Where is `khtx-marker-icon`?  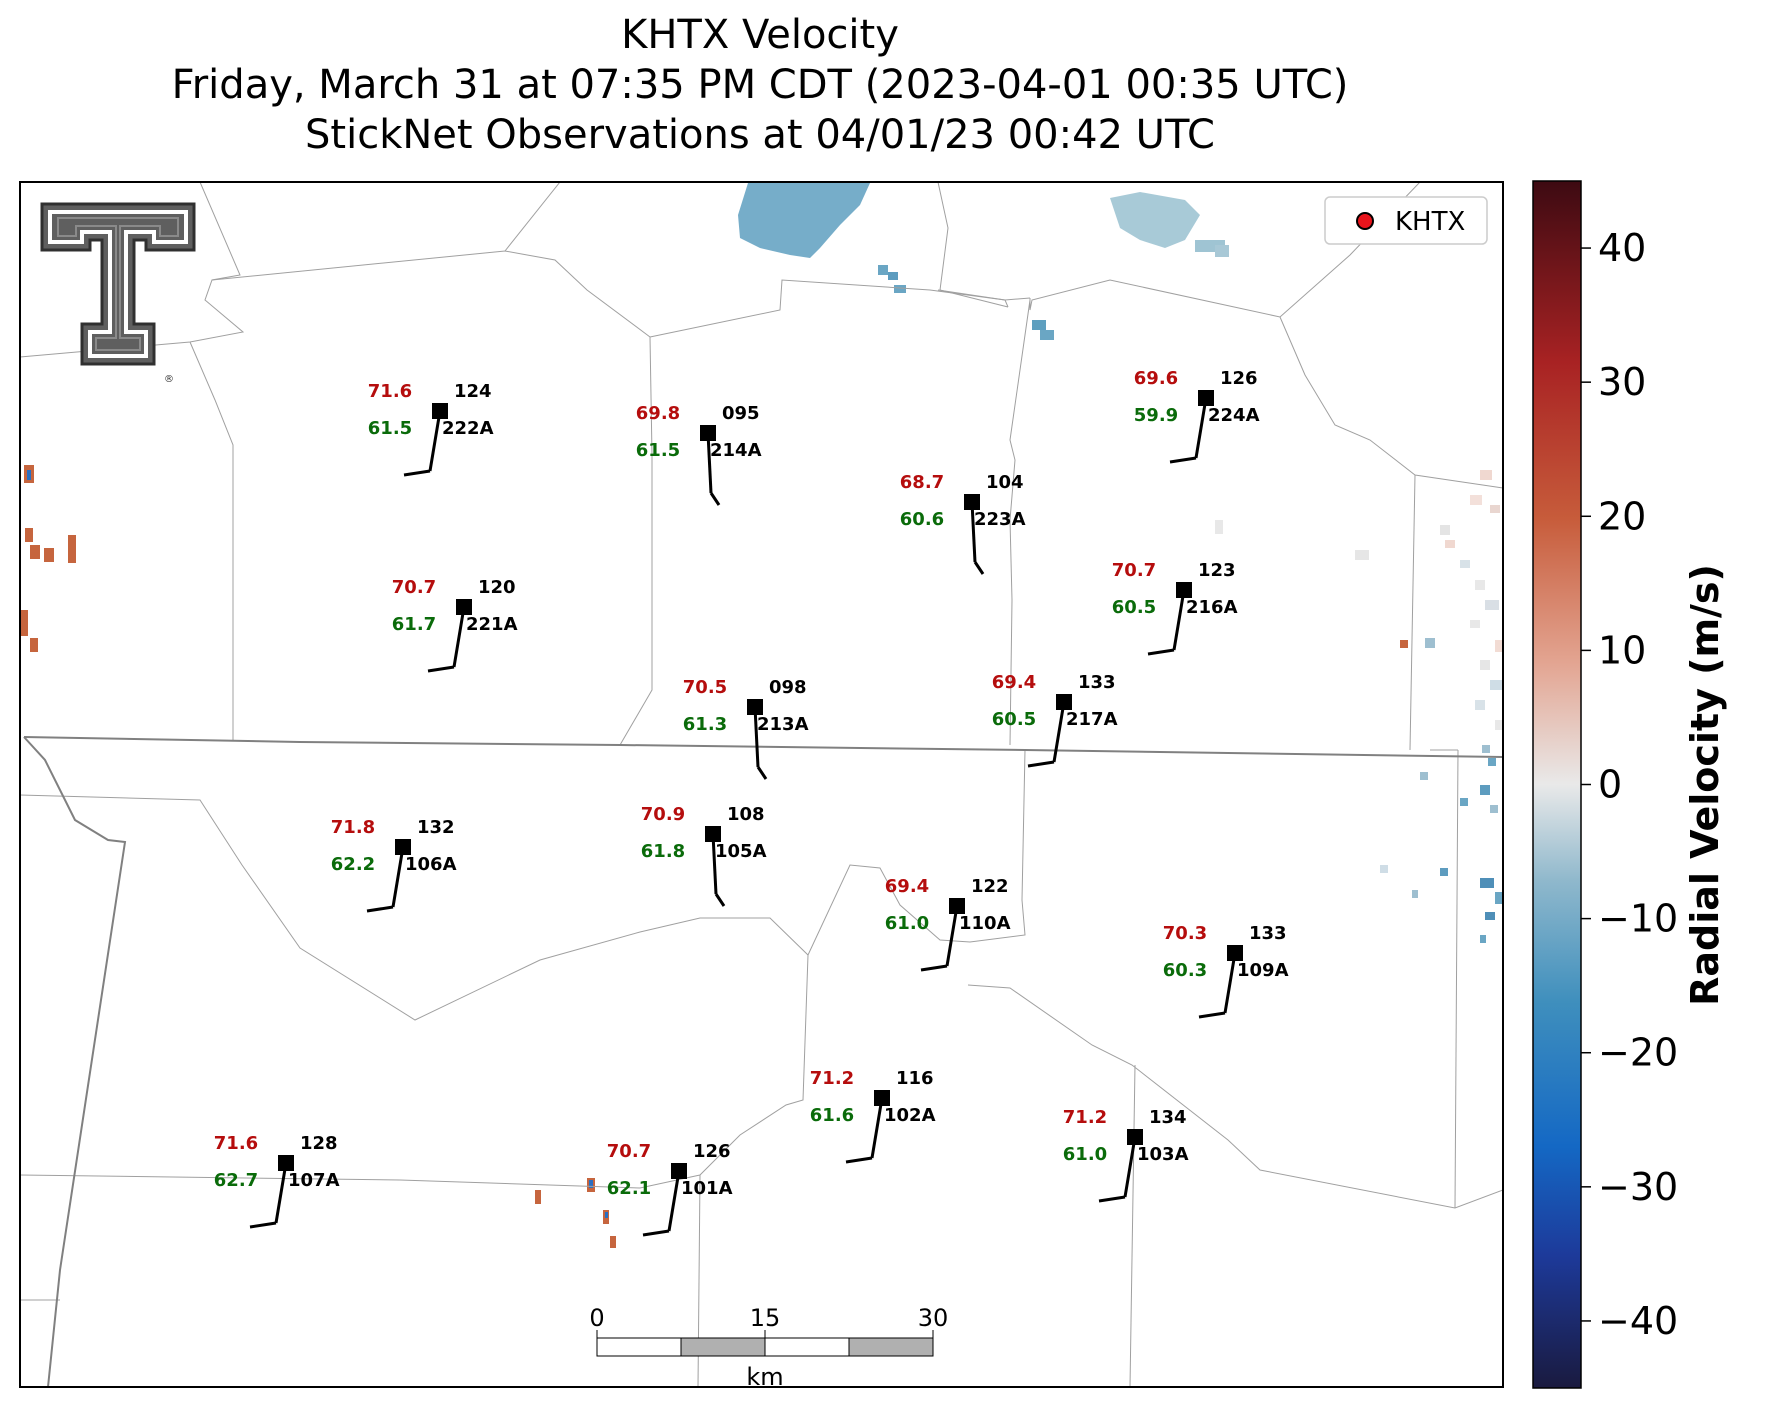 khtx-marker-icon is located at coordinates (1365, 221).